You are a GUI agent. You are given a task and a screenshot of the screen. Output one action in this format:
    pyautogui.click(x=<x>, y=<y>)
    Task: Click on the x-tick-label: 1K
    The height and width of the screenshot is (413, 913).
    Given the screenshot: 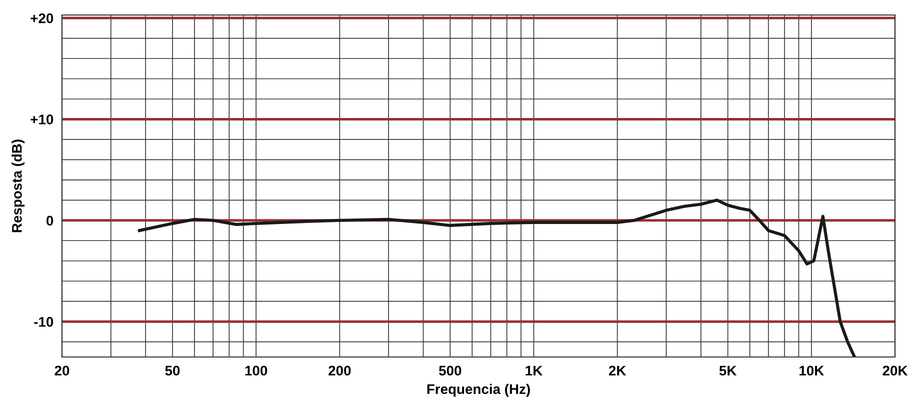 What is the action you would take?
    pyautogui.click(x=534, y=371)
    